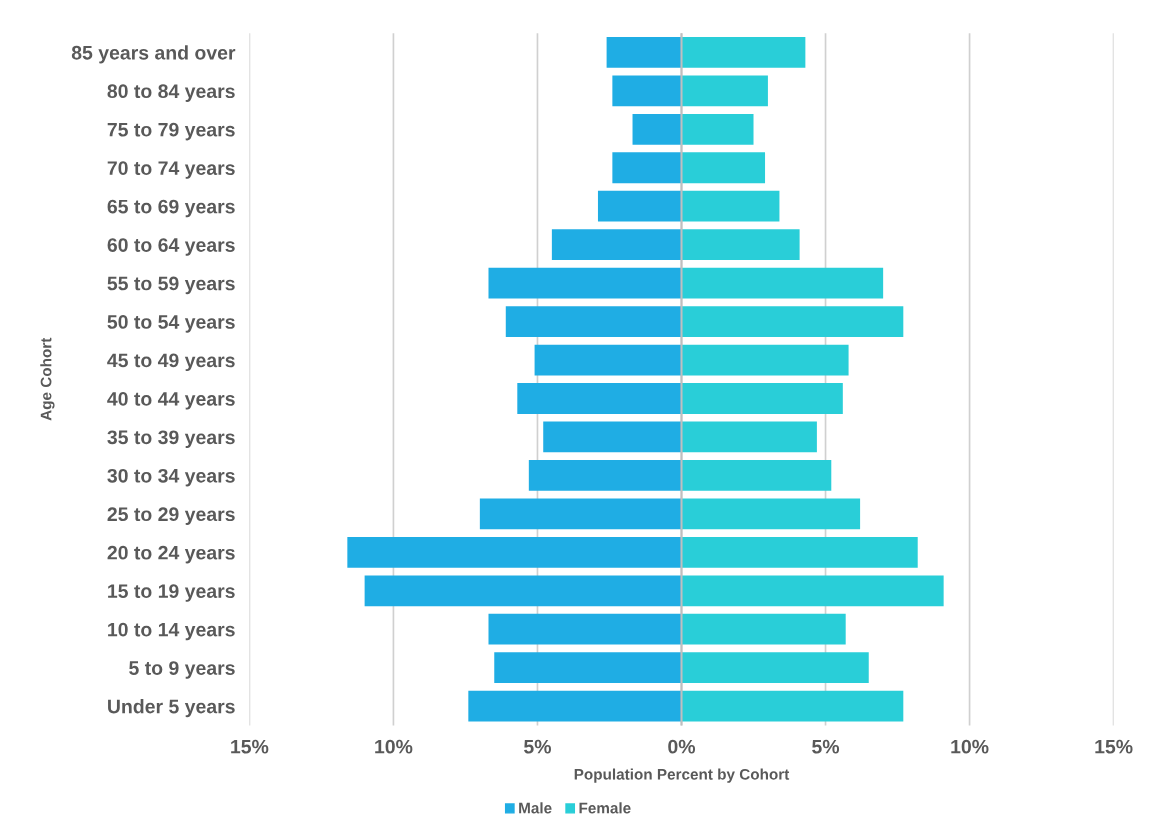 This screenshot has width=1160, height=829. I want to click on legend-label: Male, so click(535, 808).